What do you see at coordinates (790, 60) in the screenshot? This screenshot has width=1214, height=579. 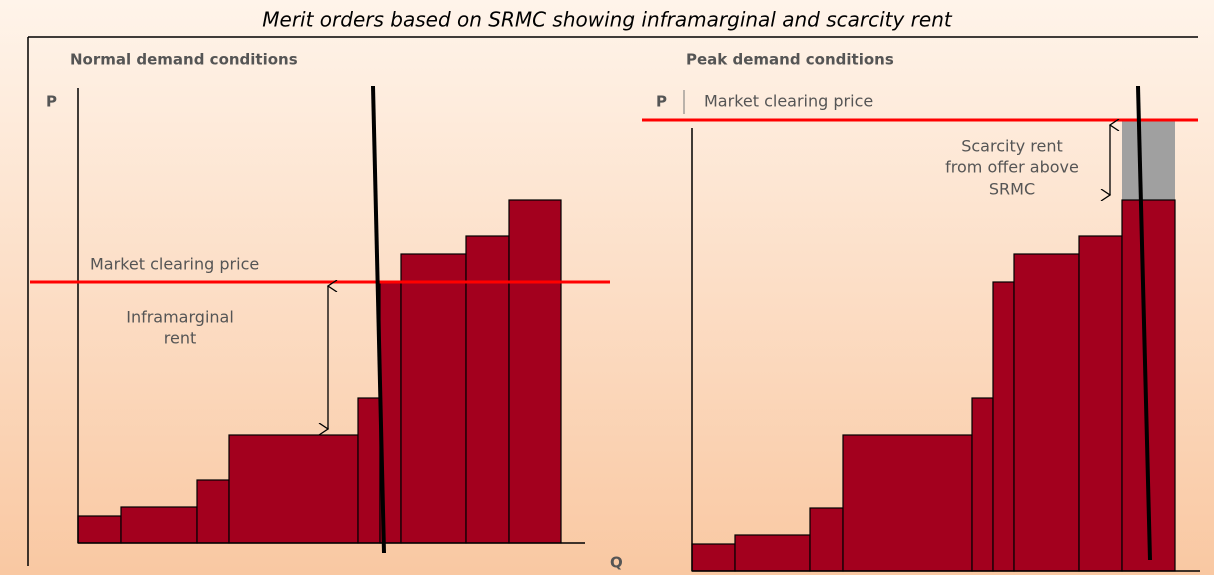 I see `panel-heading: Peak demand conditions` at bounding box center [790, 60].